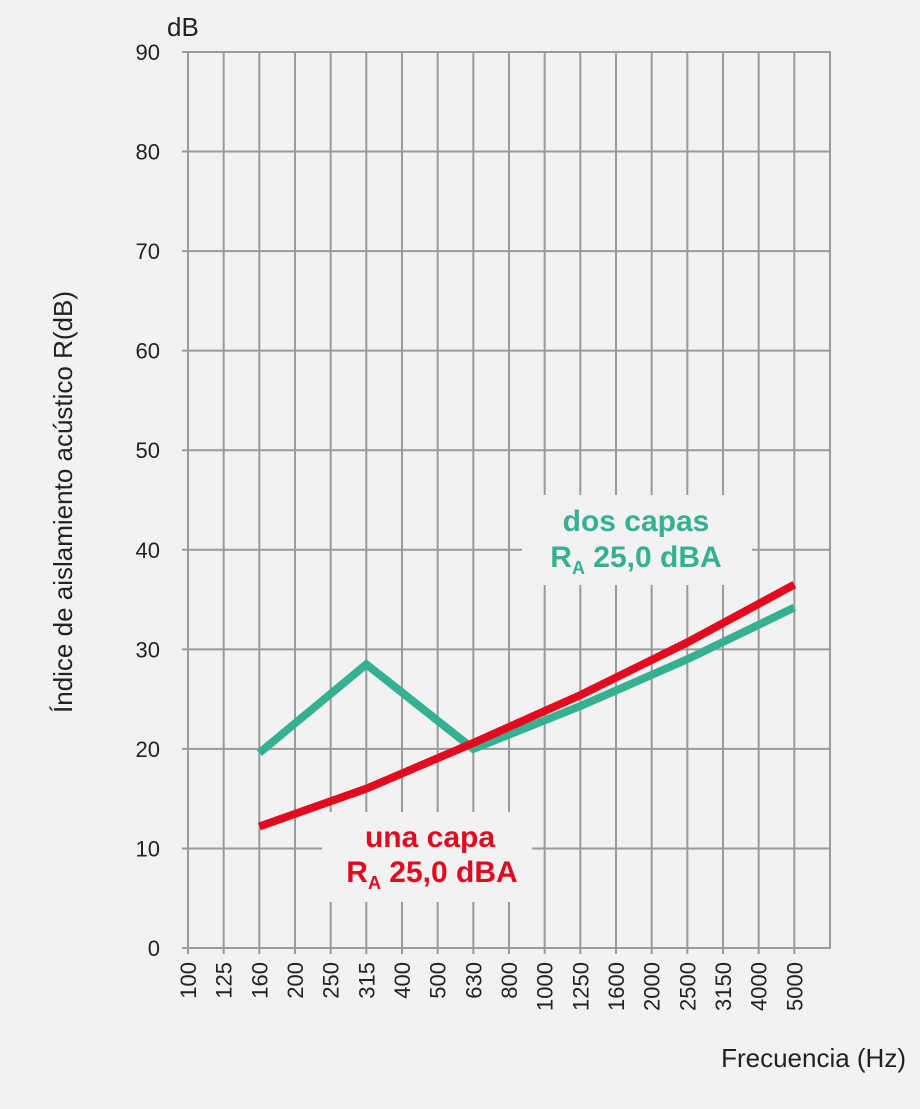 The height and width of the screenshot is (1109, 920). I want to click on x-tick-label: 1600, so click(616, 986).